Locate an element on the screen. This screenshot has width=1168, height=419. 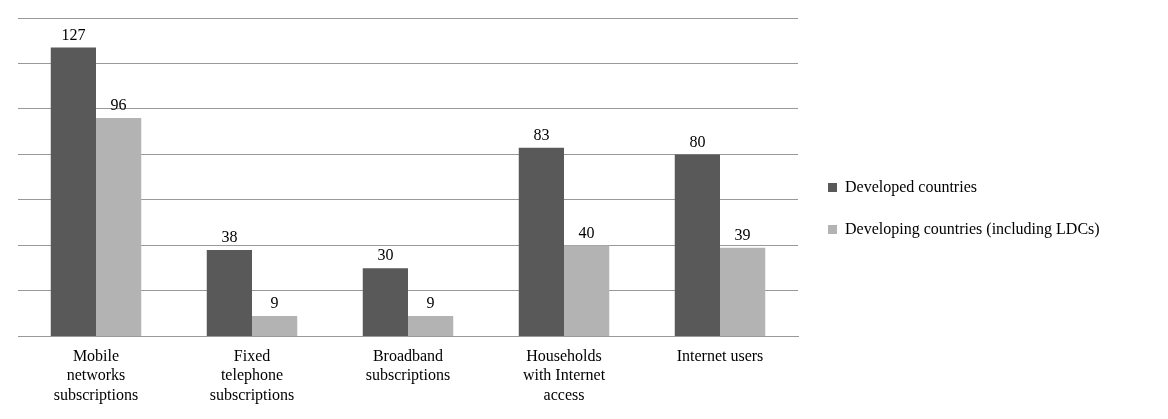
data-label: 40 is located at coordinates (586, 232).